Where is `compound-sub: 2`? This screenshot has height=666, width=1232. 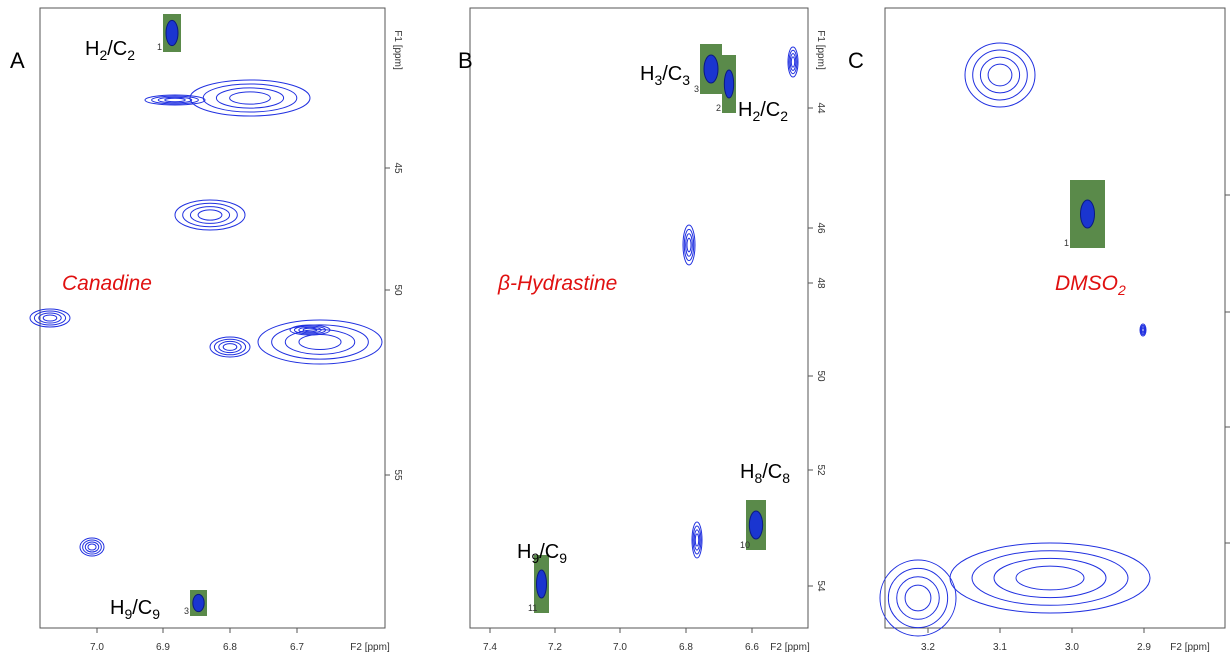
compound-sub: 2 is located at coordinates (1121, 290).